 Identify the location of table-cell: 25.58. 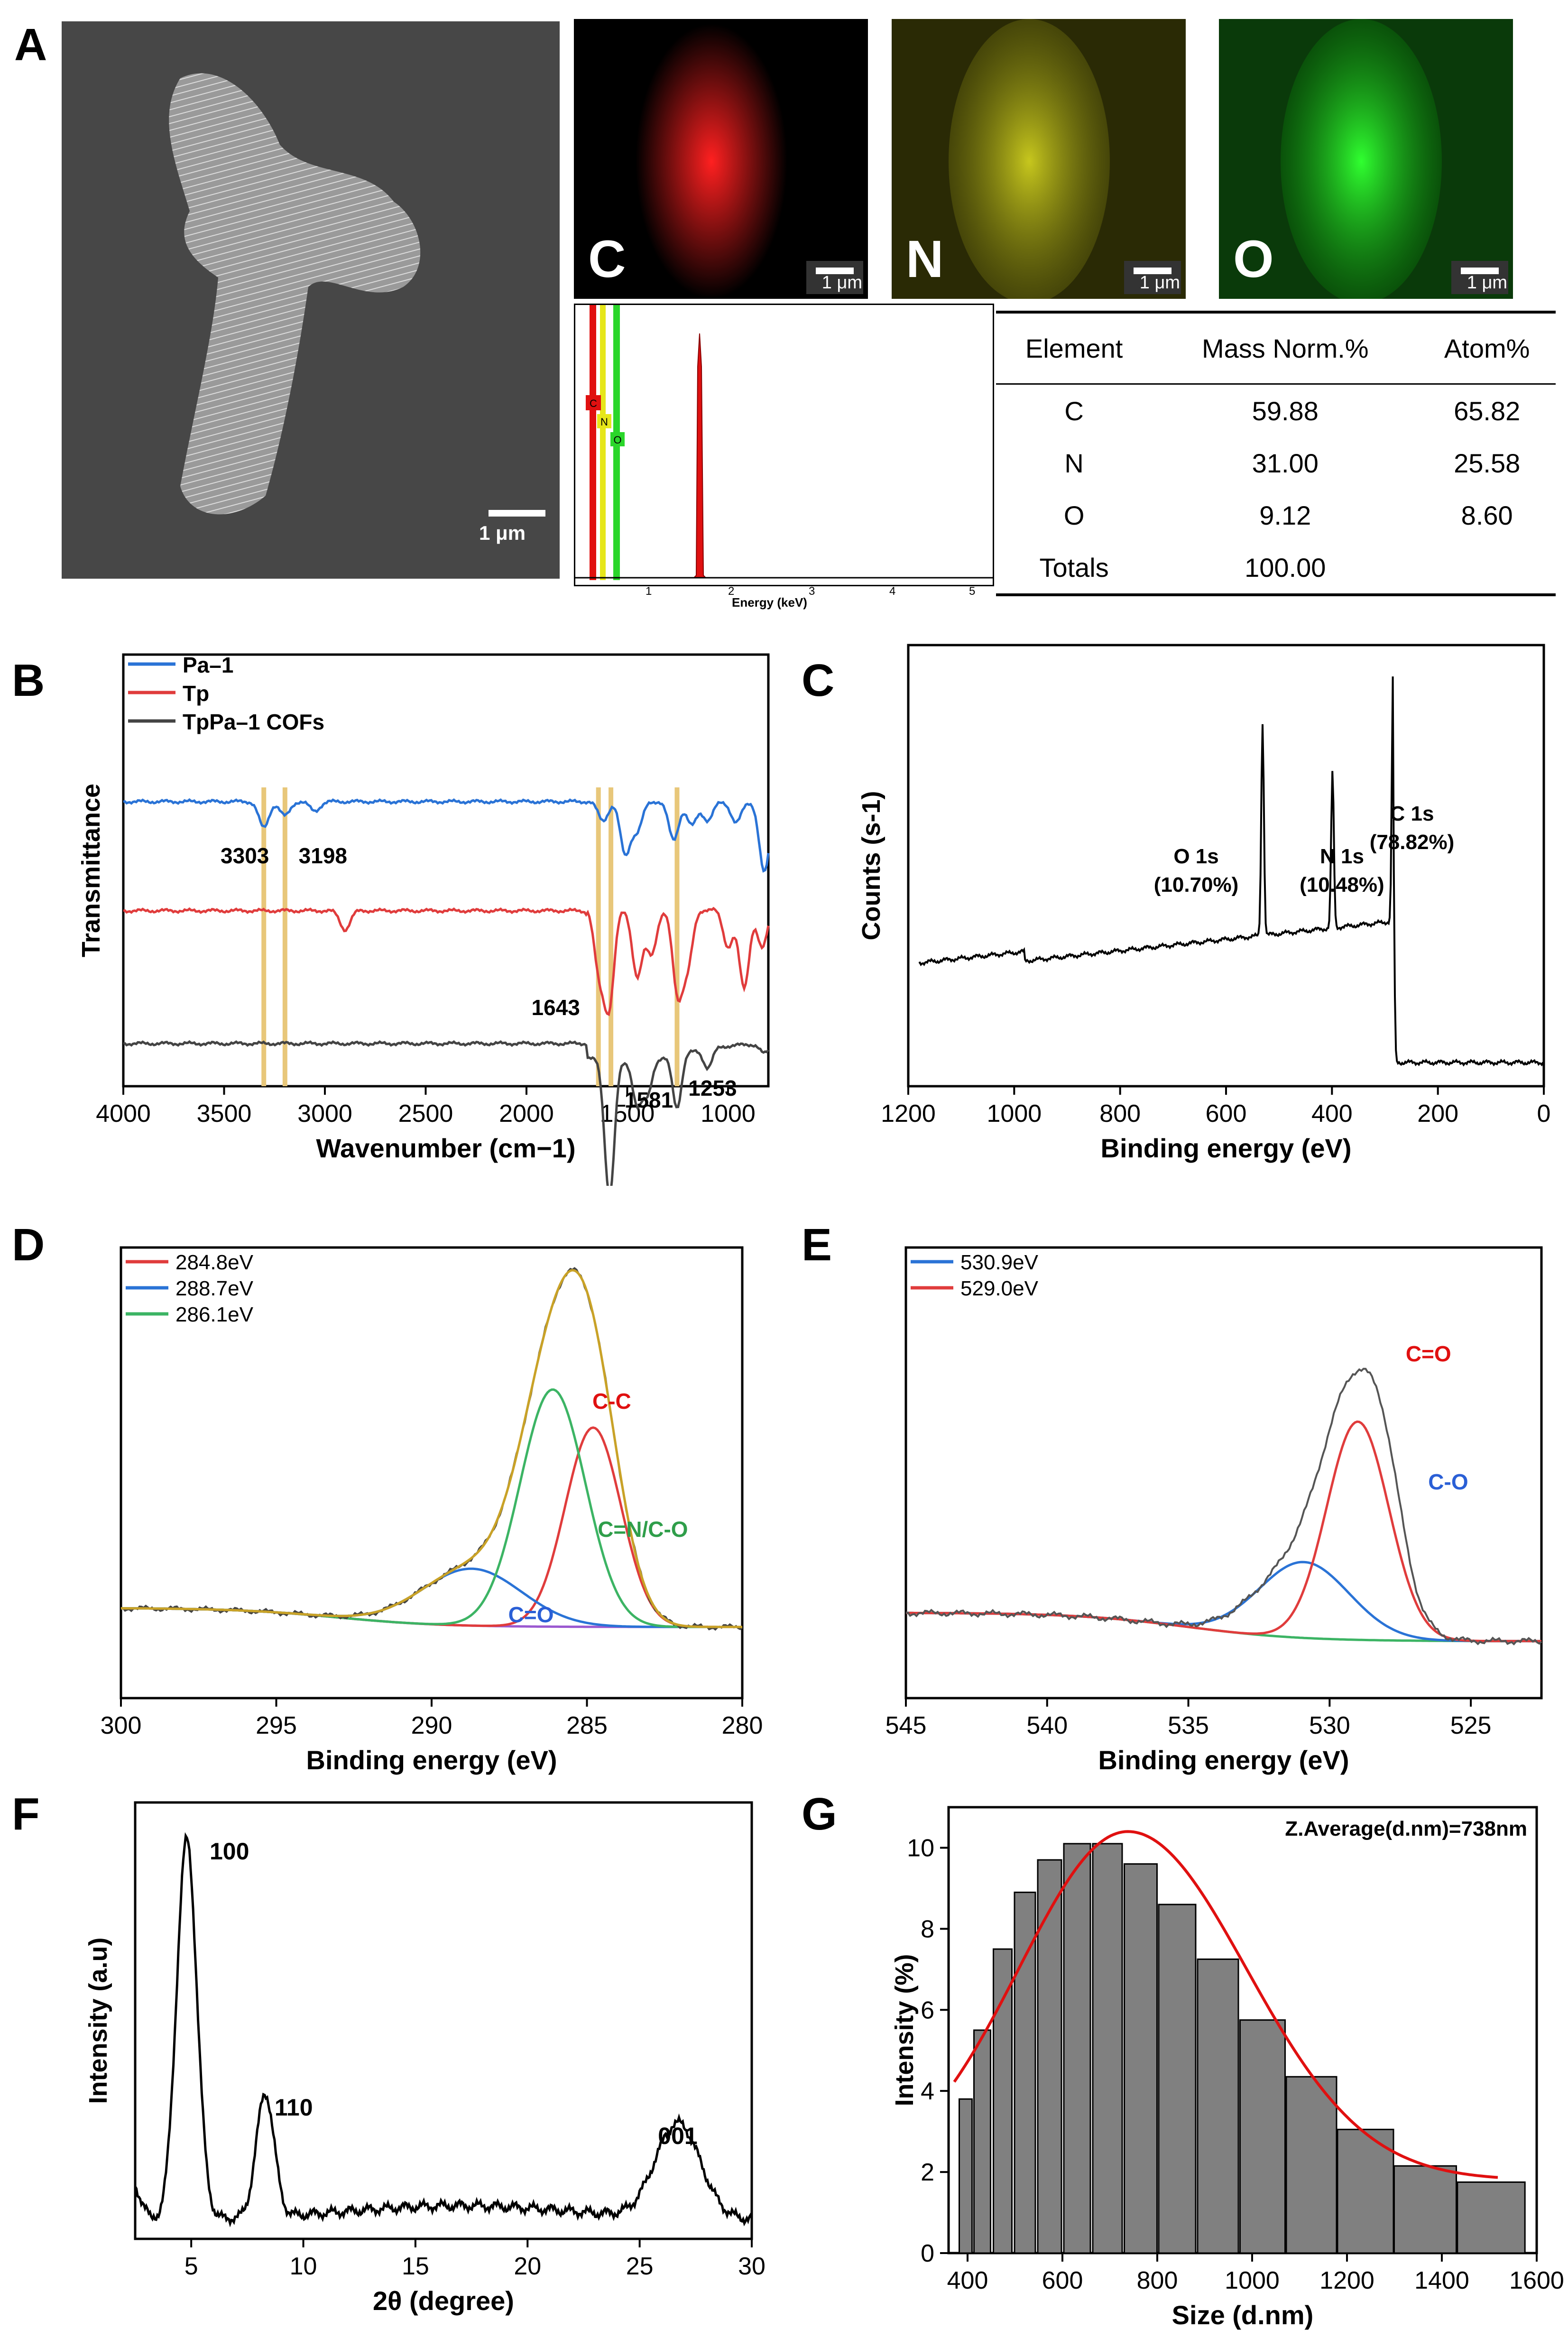
(1487, 463).